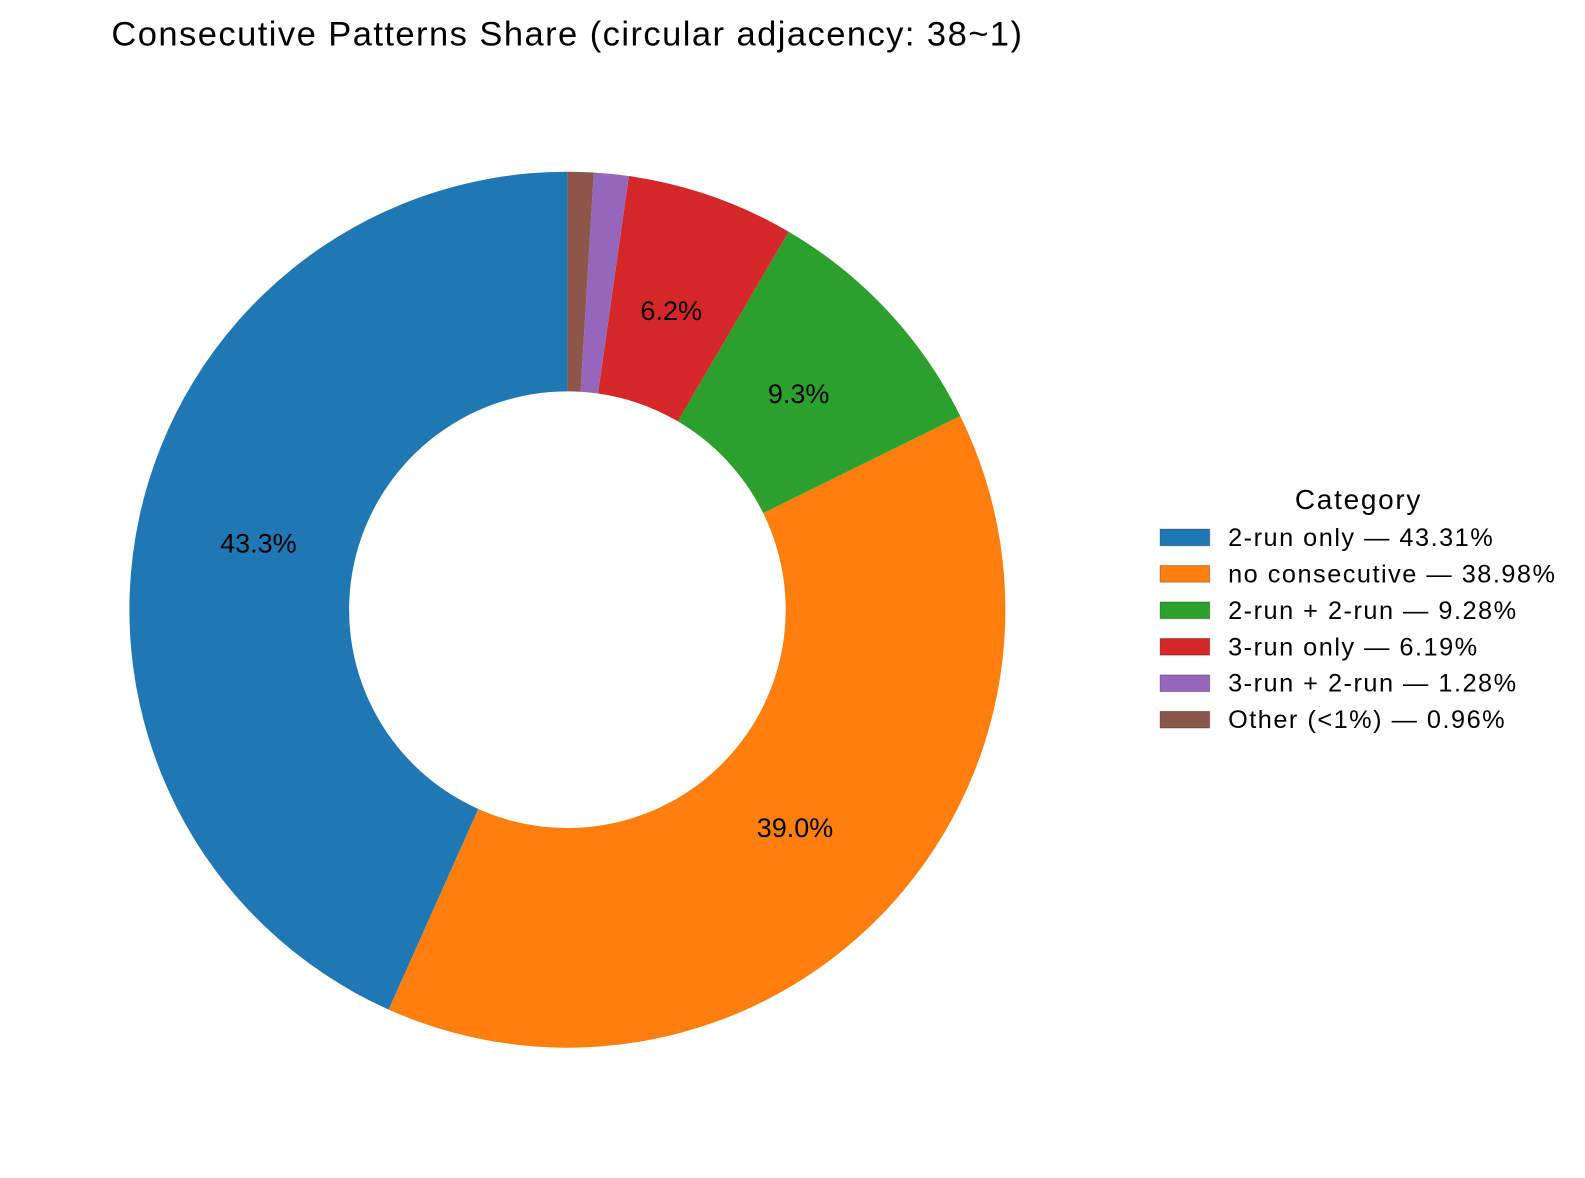  Describe the element at coordinates (1392, 574) in the screenshot. I see `svg-text: no consecutive — 38.98%` at that location.